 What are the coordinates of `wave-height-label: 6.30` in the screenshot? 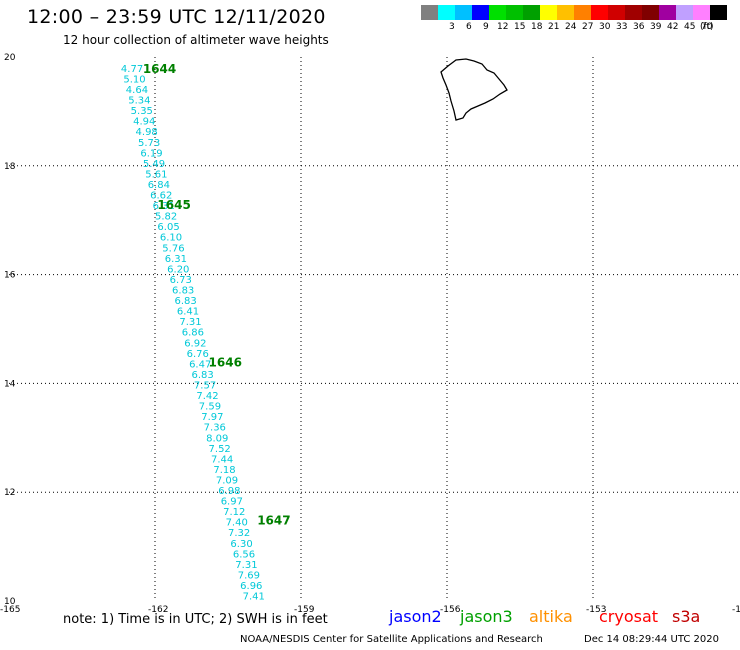 It's located at (241, 544).